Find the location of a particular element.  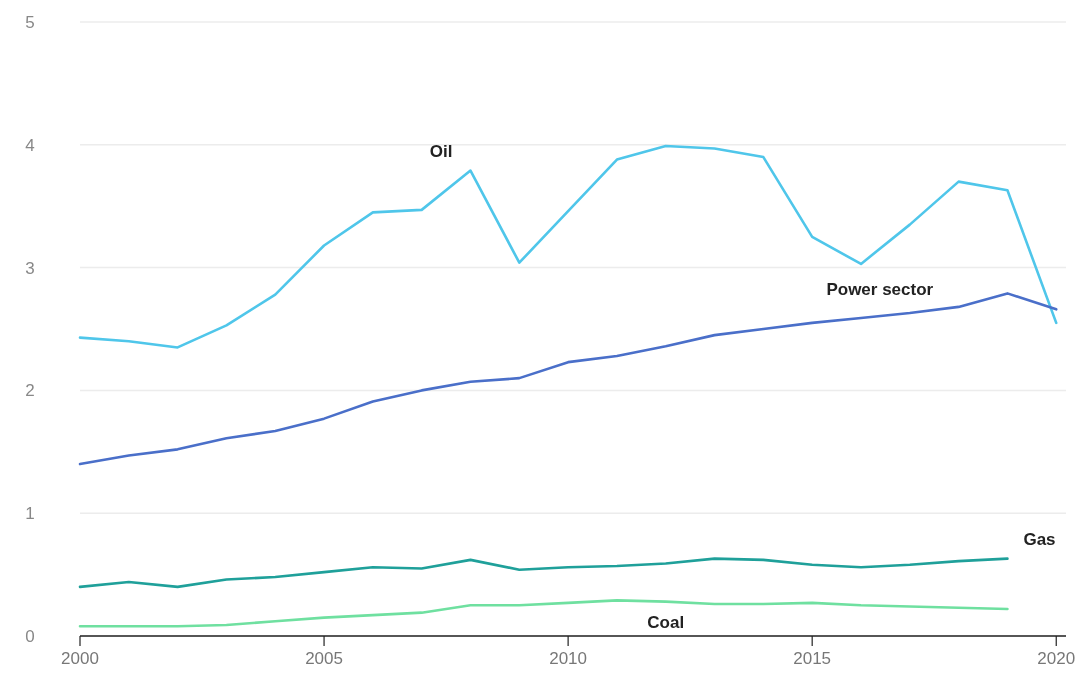

x-tick-label: 2020 is located at coordinates (1056, 658).